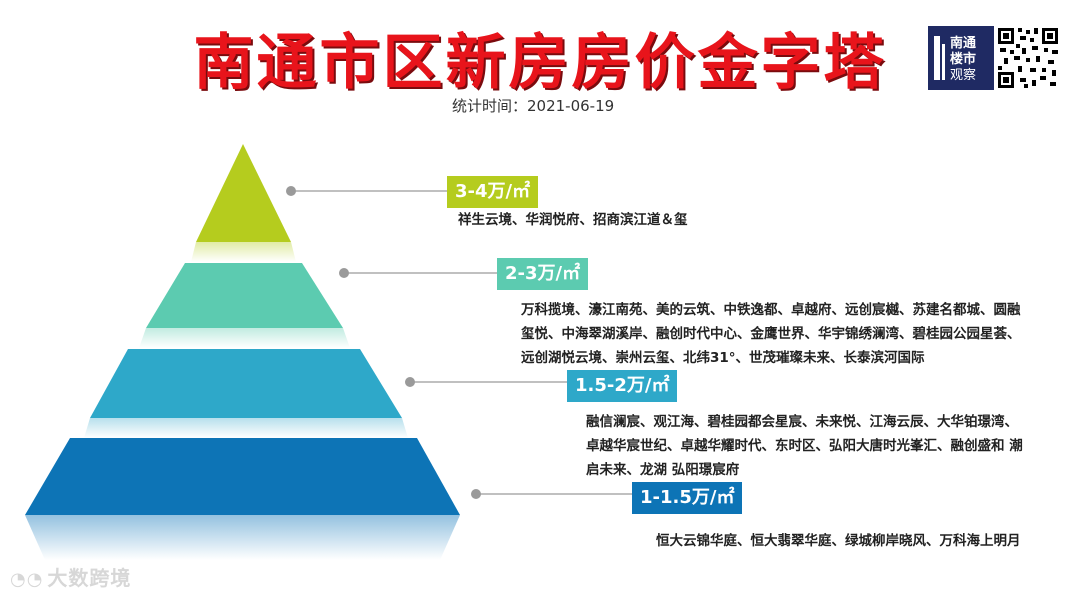  I want to click on pyramid-tier-3-reflection, so click(246, 428).